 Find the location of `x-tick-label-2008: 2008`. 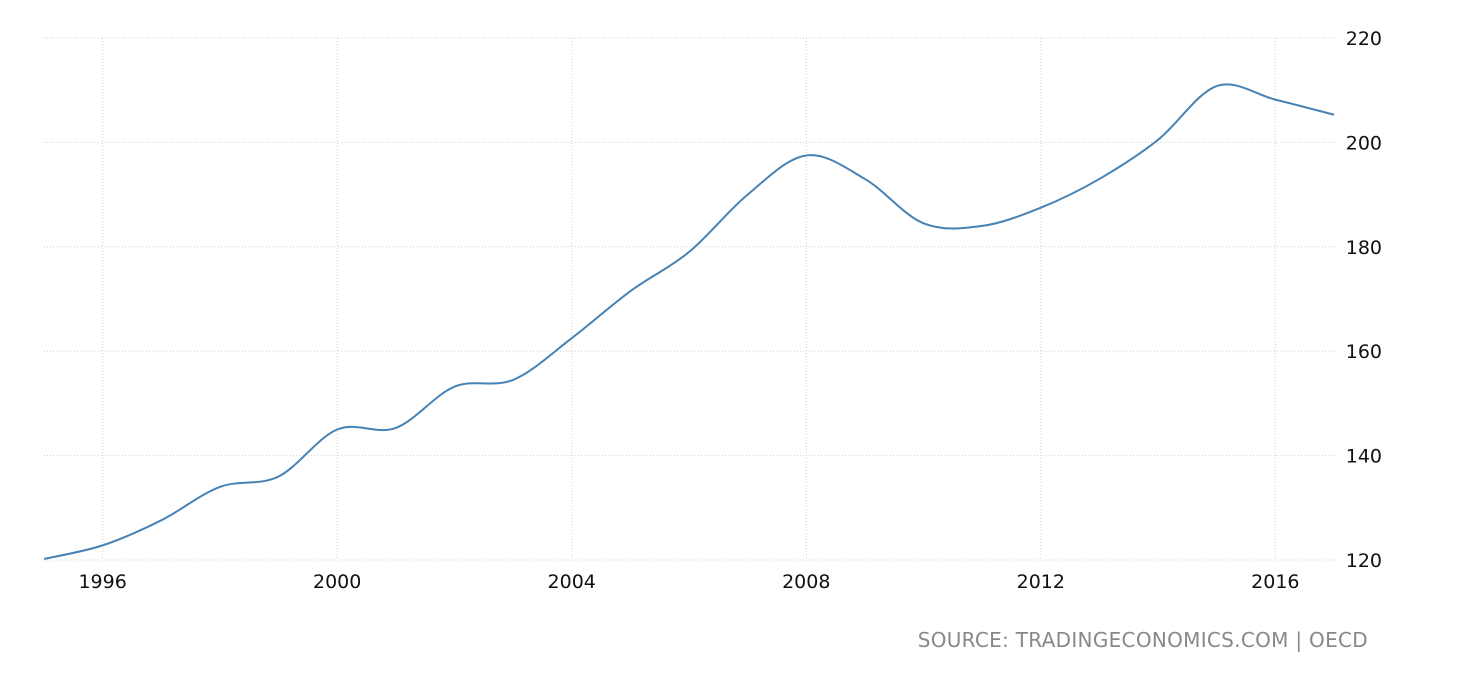

x-tick-label-2008: 2008 is located at coordinates (806, 582).